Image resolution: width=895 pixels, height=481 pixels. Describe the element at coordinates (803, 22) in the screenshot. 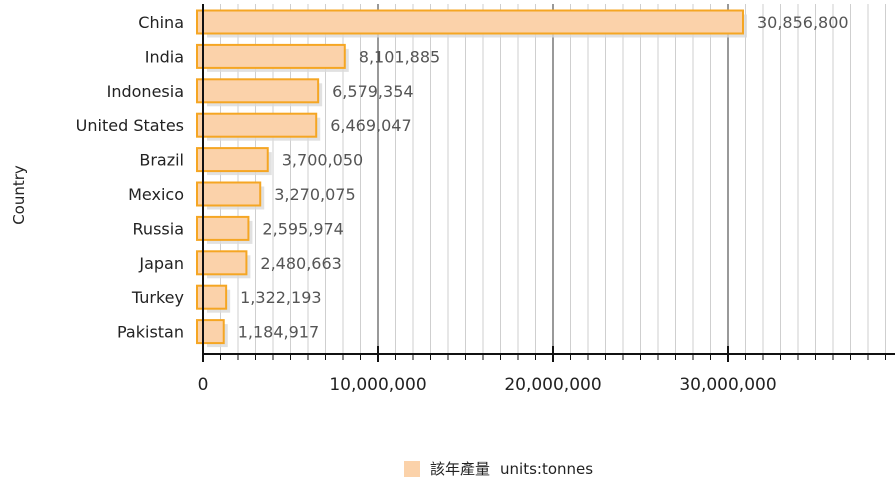

I see `value-label: 30,856,800` at that location.